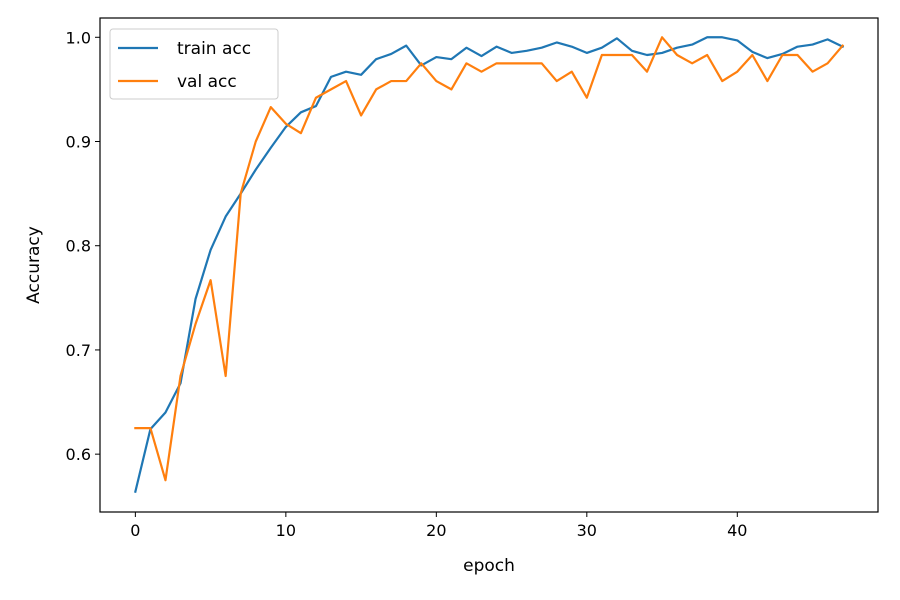 Image resolution: width=900 pixels, height=600 pixels. I want to click on x-tick-label: 30, so click(587, 530).